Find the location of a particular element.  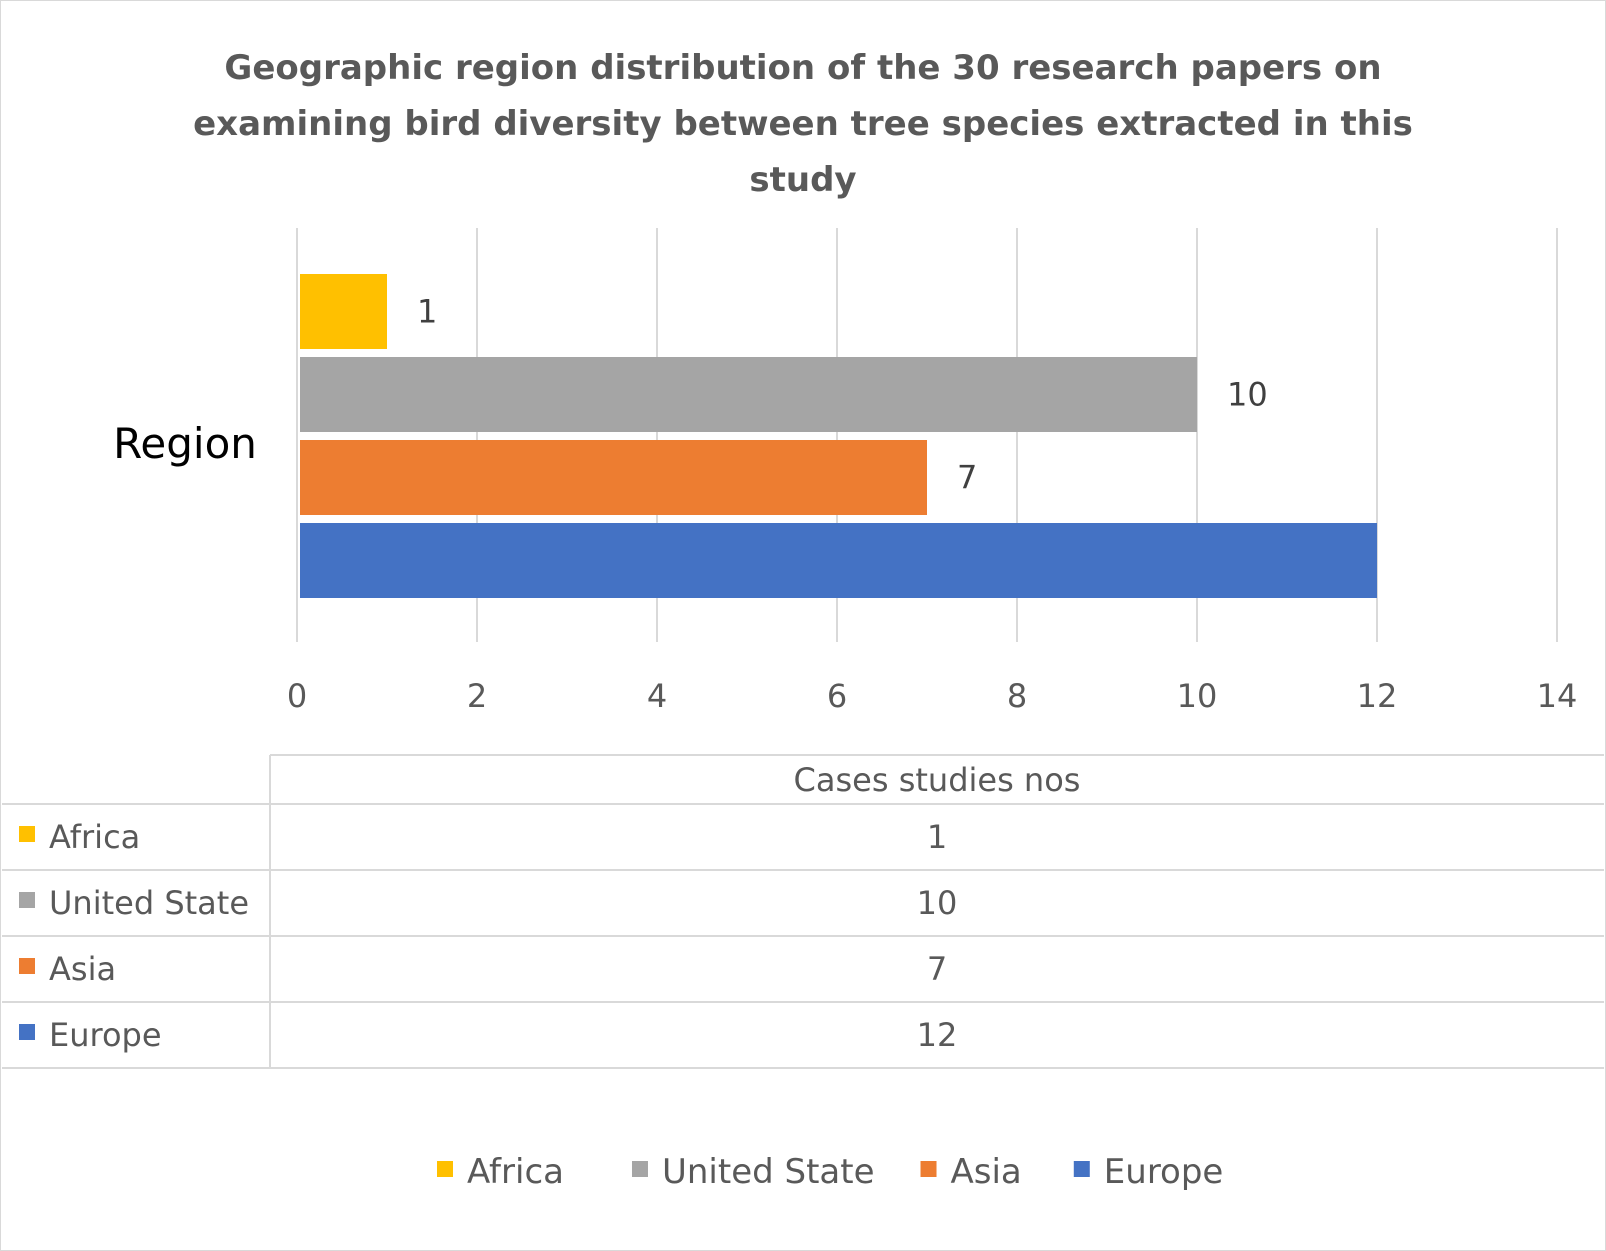

legend-label: Asia is located at coordinates (986, 1172).